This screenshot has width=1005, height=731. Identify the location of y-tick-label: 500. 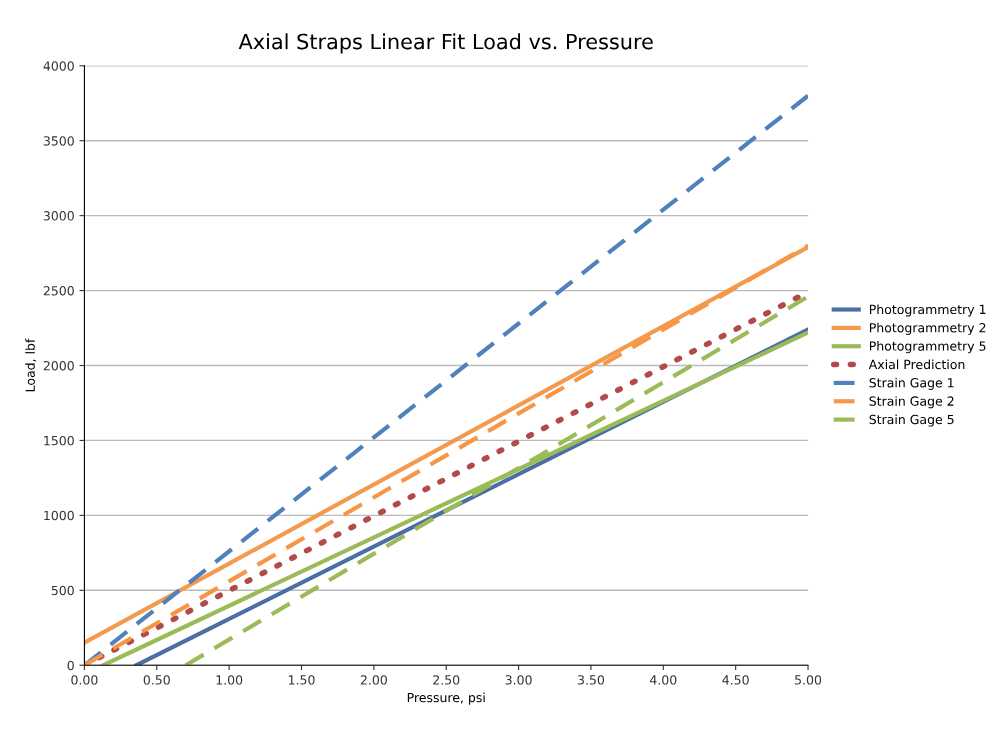
(62, 590).